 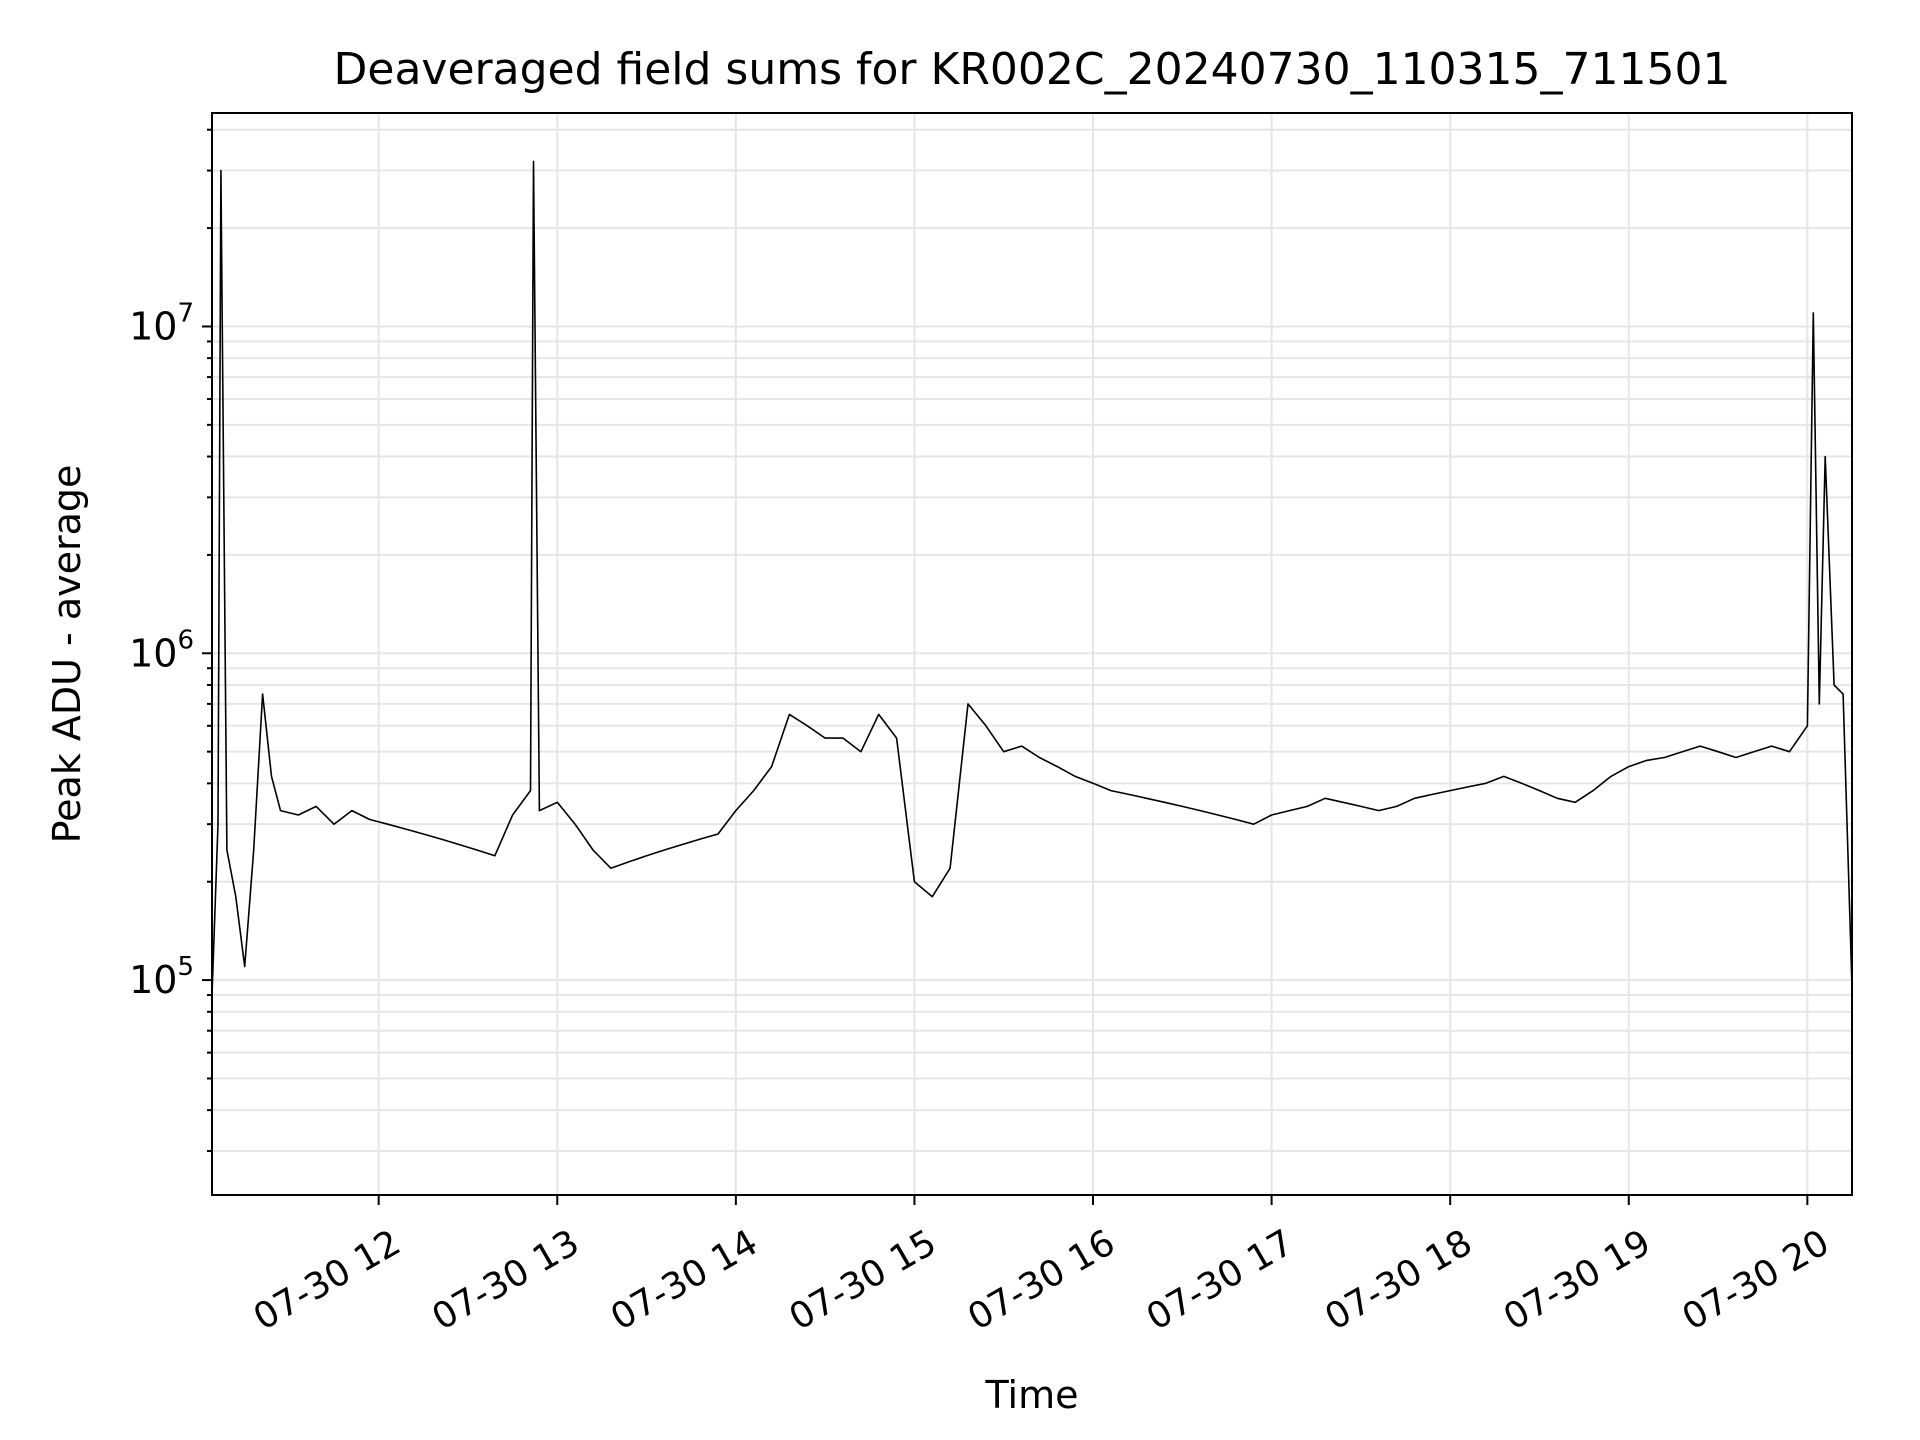 I want to click on y-tick-label: 10⁵, so click(x=161, y=977).